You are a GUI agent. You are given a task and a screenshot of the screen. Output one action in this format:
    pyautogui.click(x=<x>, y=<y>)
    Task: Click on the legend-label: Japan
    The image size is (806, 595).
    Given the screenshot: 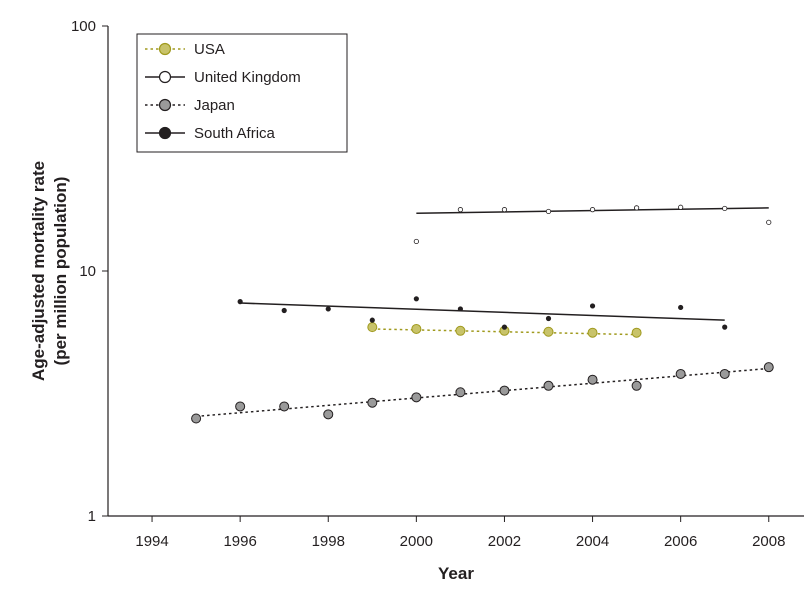 What is the action you would take?
    pyautogui.click(x=214, y=105)
    